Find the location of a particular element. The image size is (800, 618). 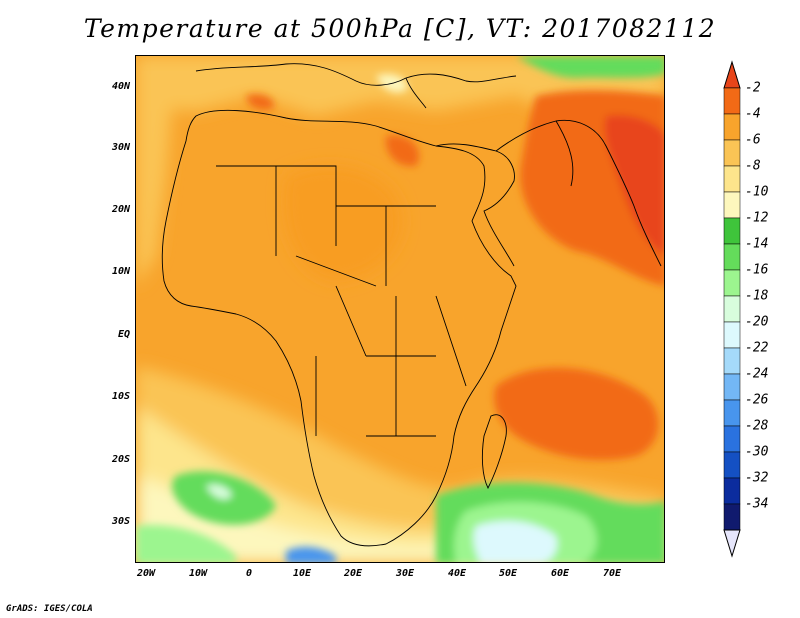

colorbar-label: -28 is located at coordinates (757, 426).